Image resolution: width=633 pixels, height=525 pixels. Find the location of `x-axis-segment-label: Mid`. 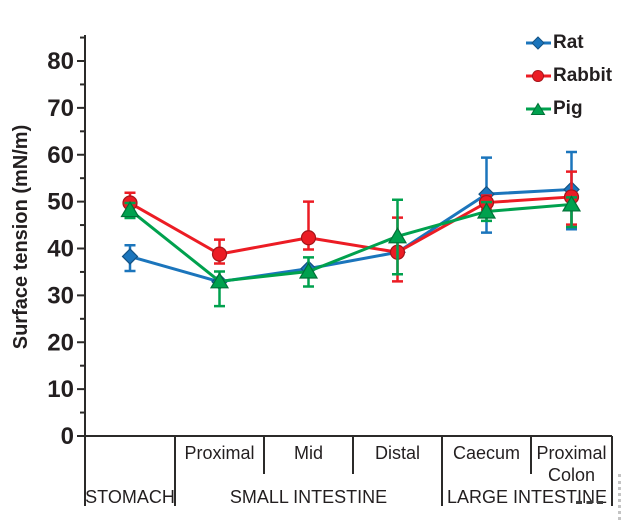

x-axis-segment-label: Mid is located at coordinates (308, 453).